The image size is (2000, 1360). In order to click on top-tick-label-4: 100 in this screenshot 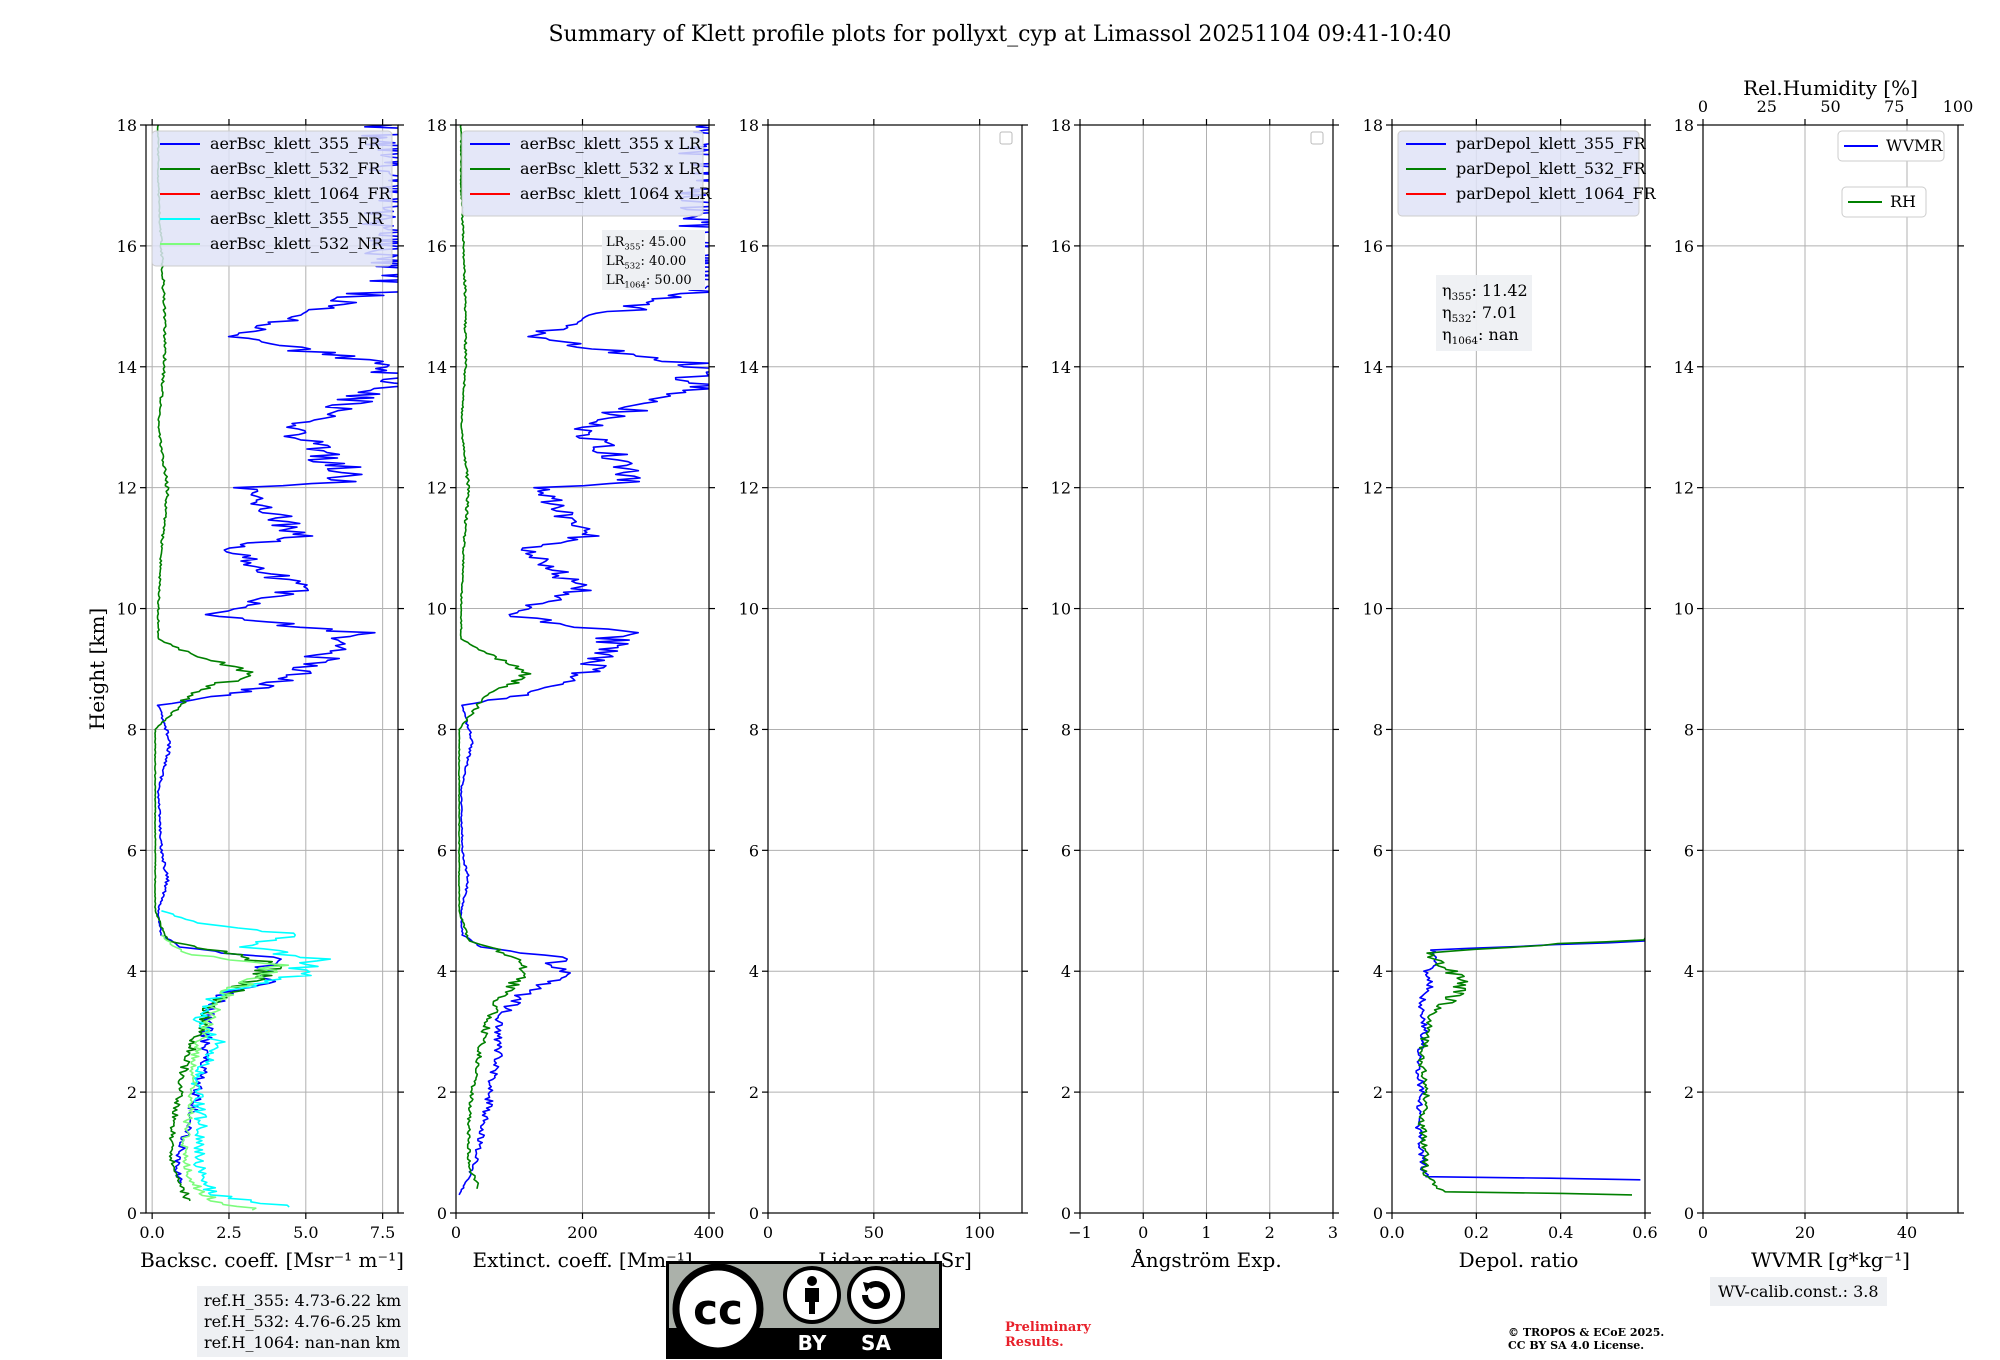, I will do `click(1958, 106)`.